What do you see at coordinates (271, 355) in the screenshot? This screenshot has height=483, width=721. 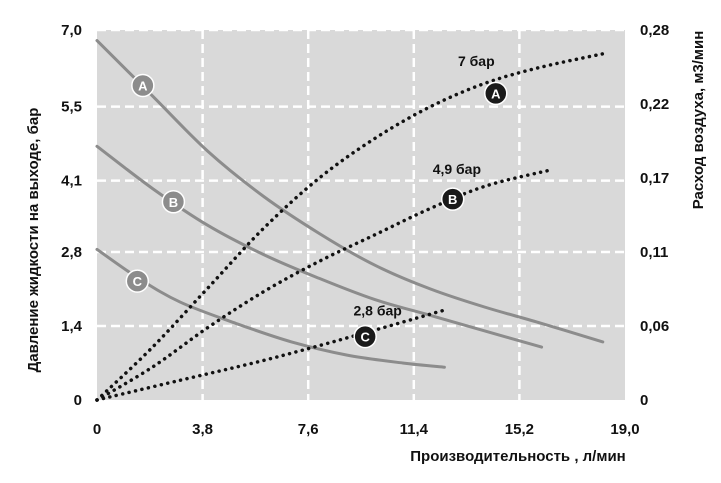 I see `air-curve-c` at bounding box center [271, 355].